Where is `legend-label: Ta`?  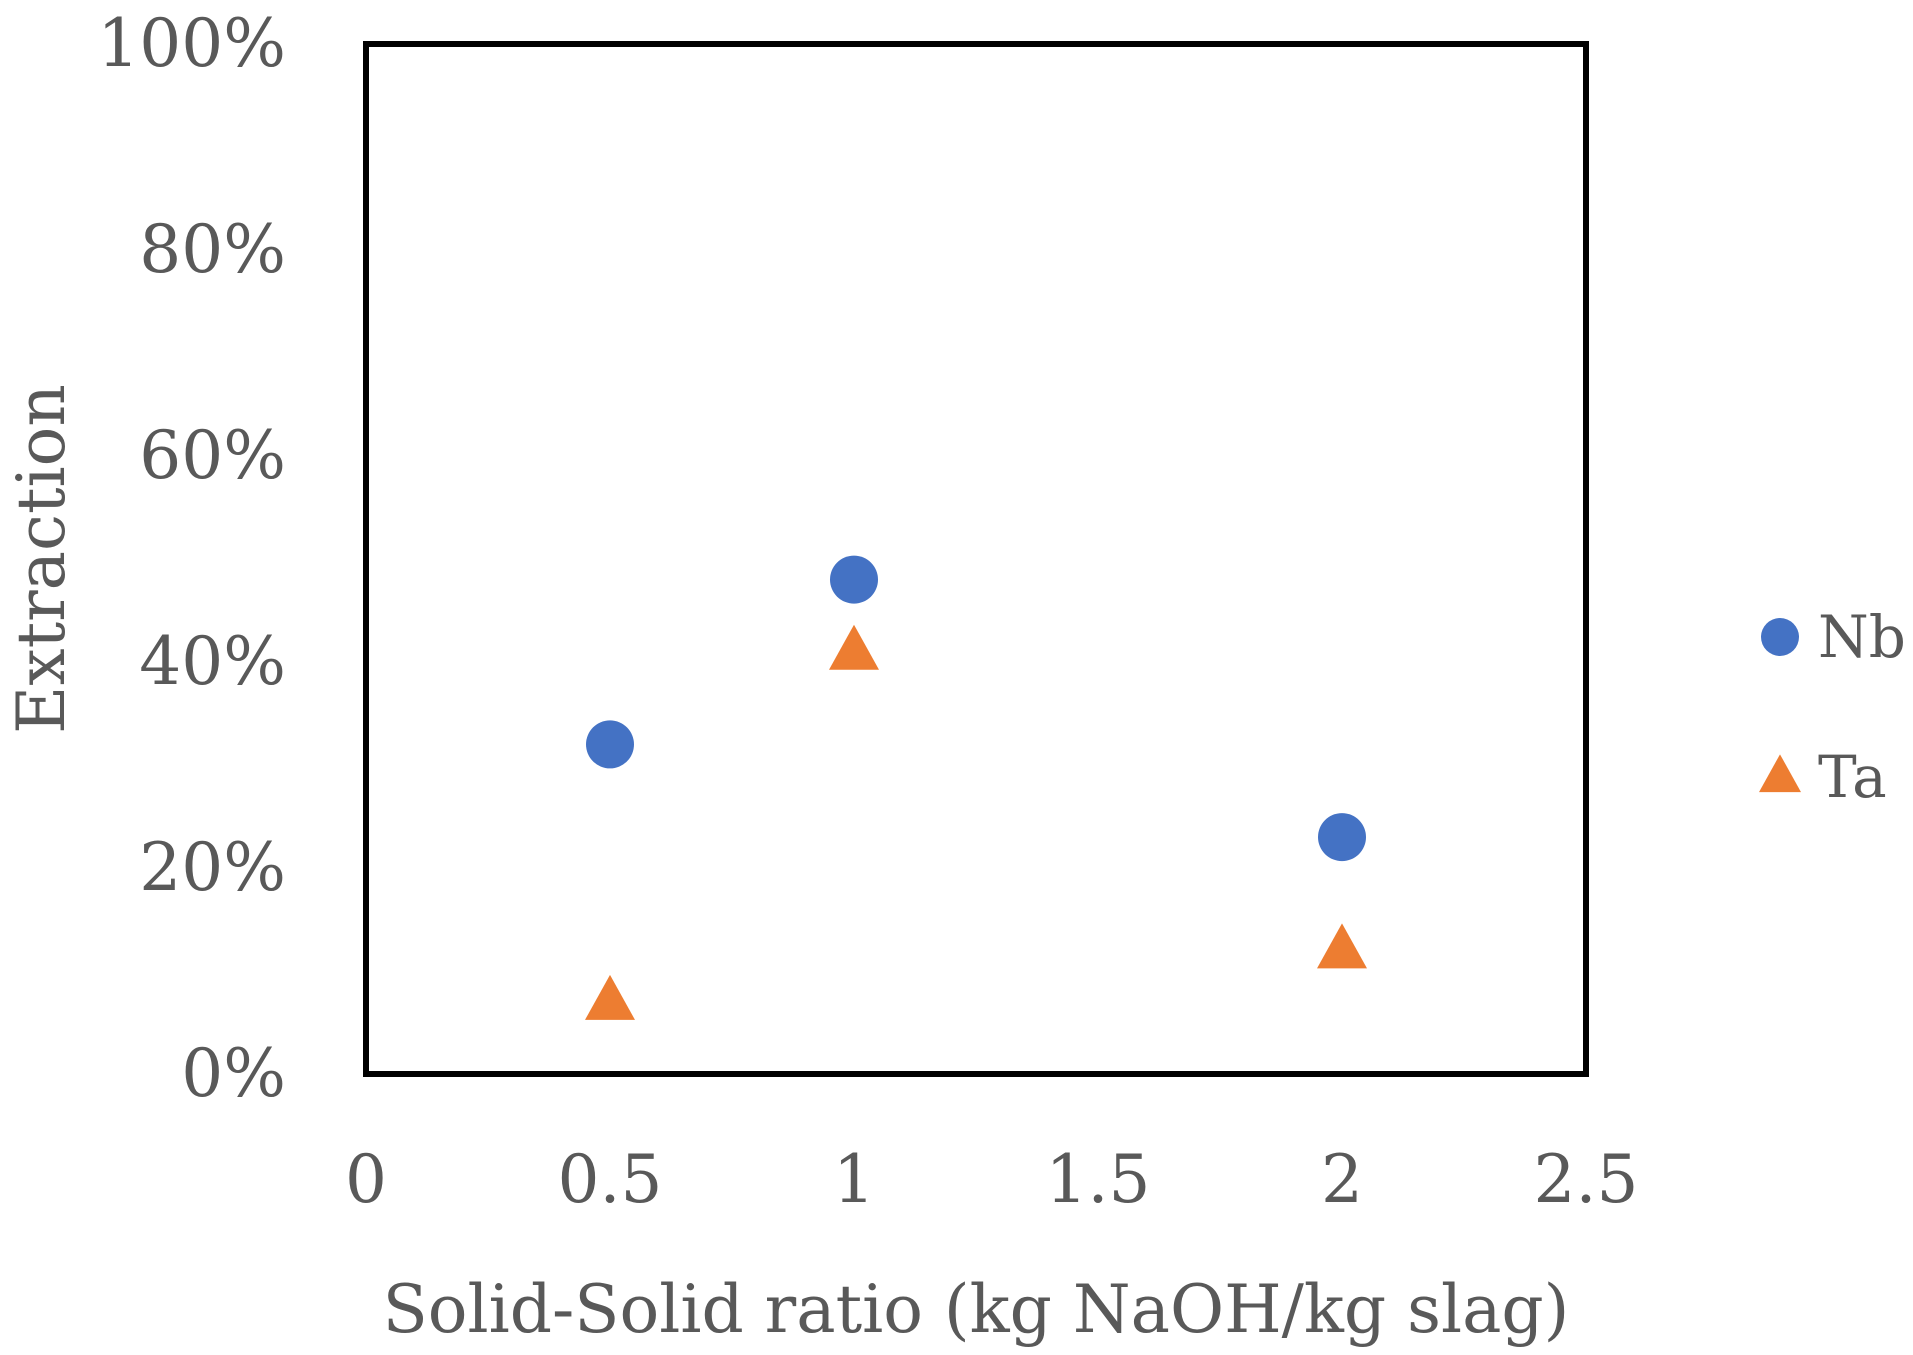 legend-label: Ta is located at coordinates (1852, 777).